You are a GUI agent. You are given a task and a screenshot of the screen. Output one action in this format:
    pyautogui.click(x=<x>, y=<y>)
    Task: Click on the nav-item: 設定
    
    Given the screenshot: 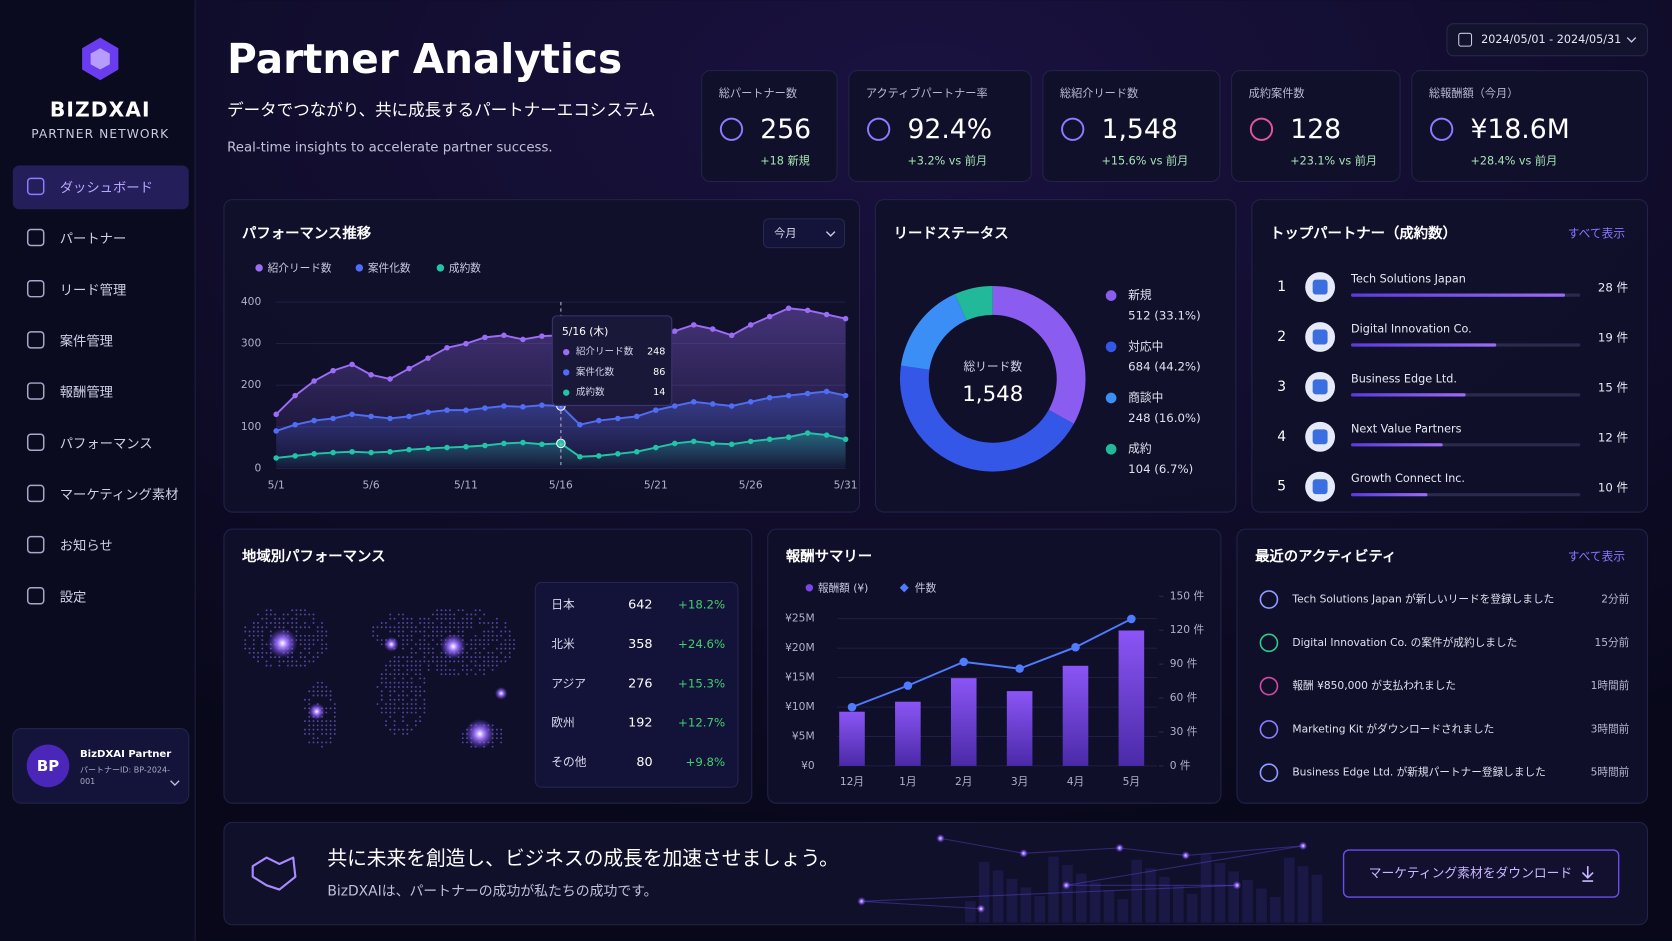 What is the action you would take?
    pyautogui.click(x=73, y=597)
    